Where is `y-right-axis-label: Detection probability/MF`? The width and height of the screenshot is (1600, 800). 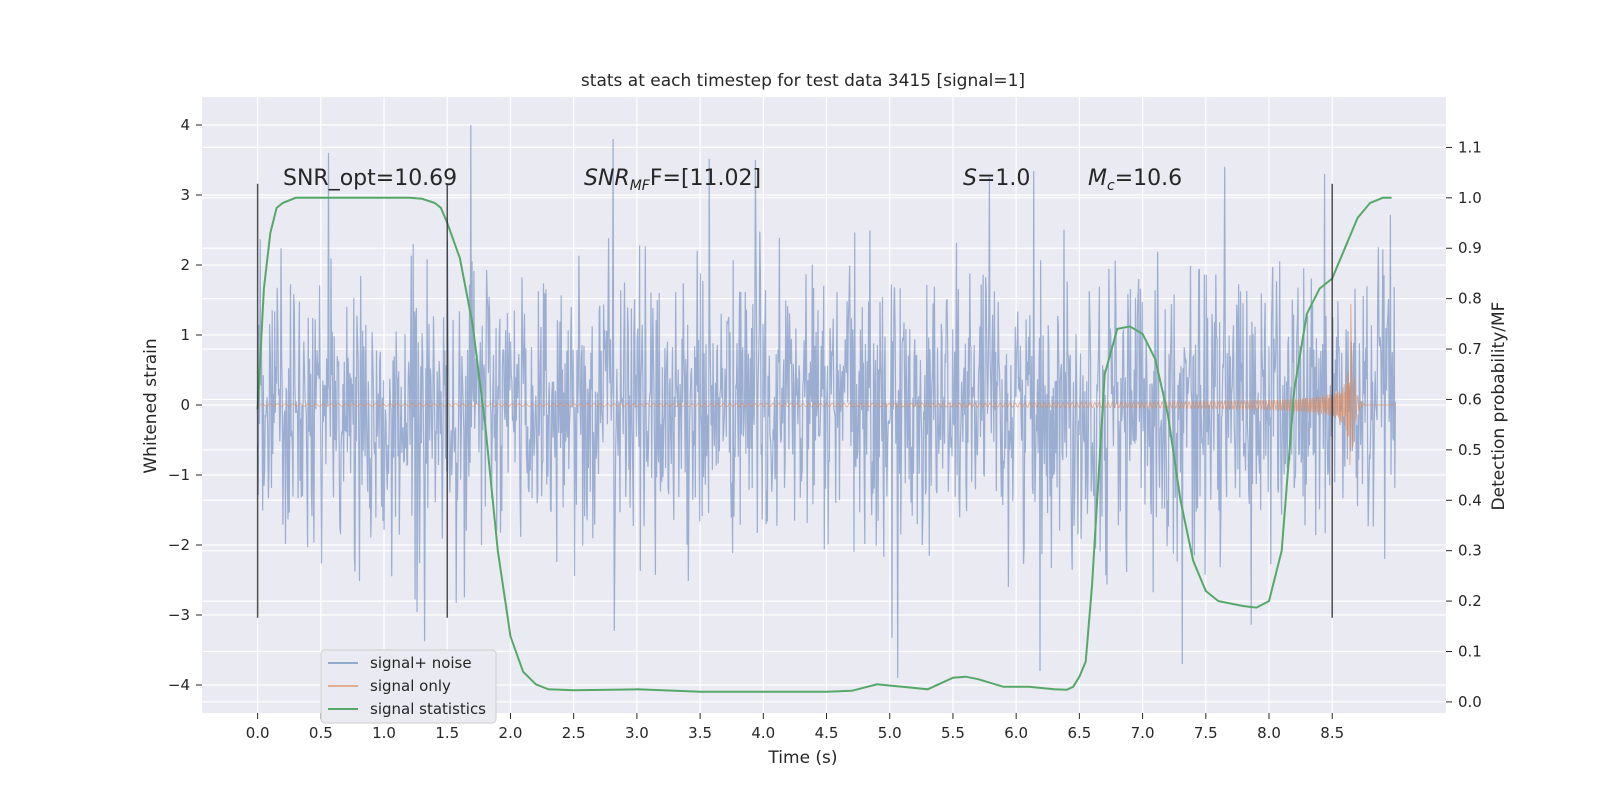 y-right-axis-label: Detection probability/MF is located at coordinates (1499, 406).